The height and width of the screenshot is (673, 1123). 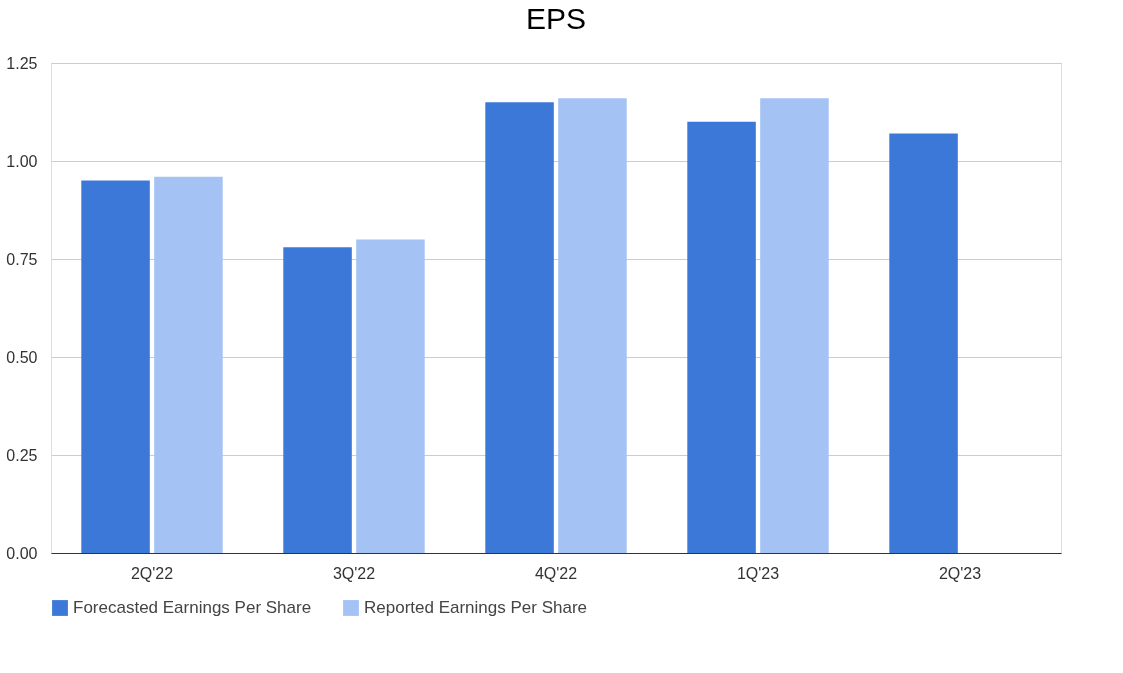 I want to click on legend-label: Reported Earnings Per Share, so click(x=476, y=607).